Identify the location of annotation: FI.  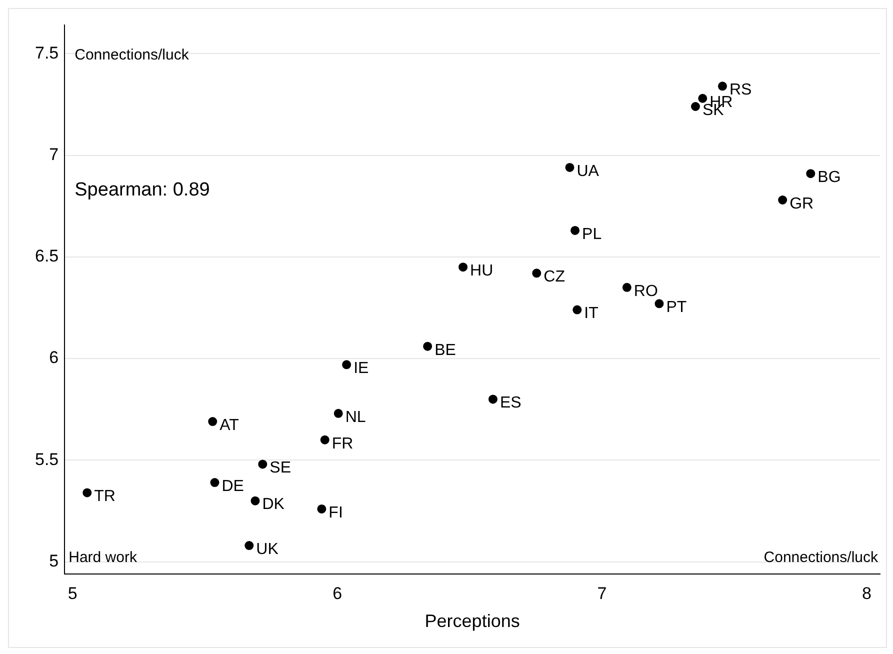
(335, 513).